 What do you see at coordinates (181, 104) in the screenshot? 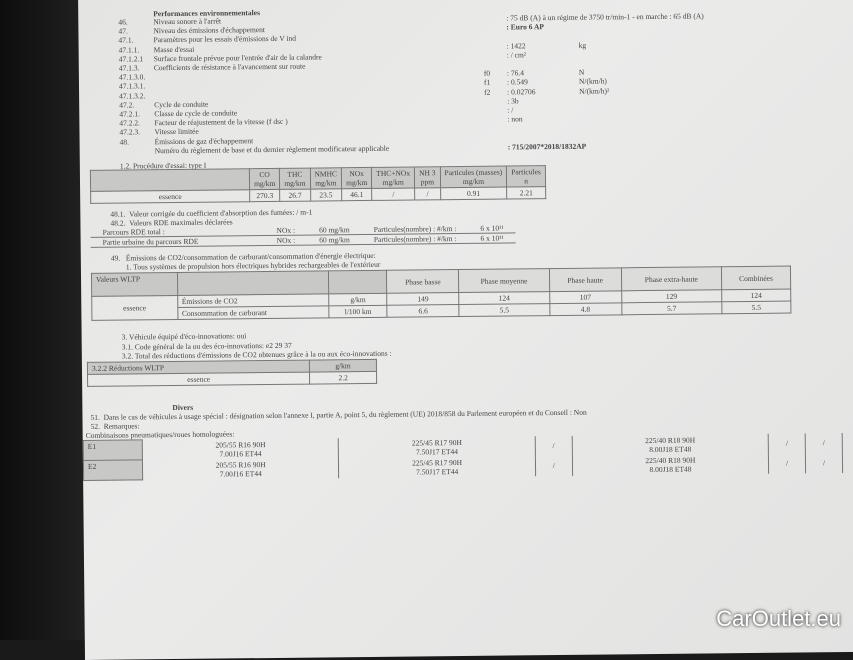
I see `row-label: Cycle de conduite` at bounding box center [181, 104].